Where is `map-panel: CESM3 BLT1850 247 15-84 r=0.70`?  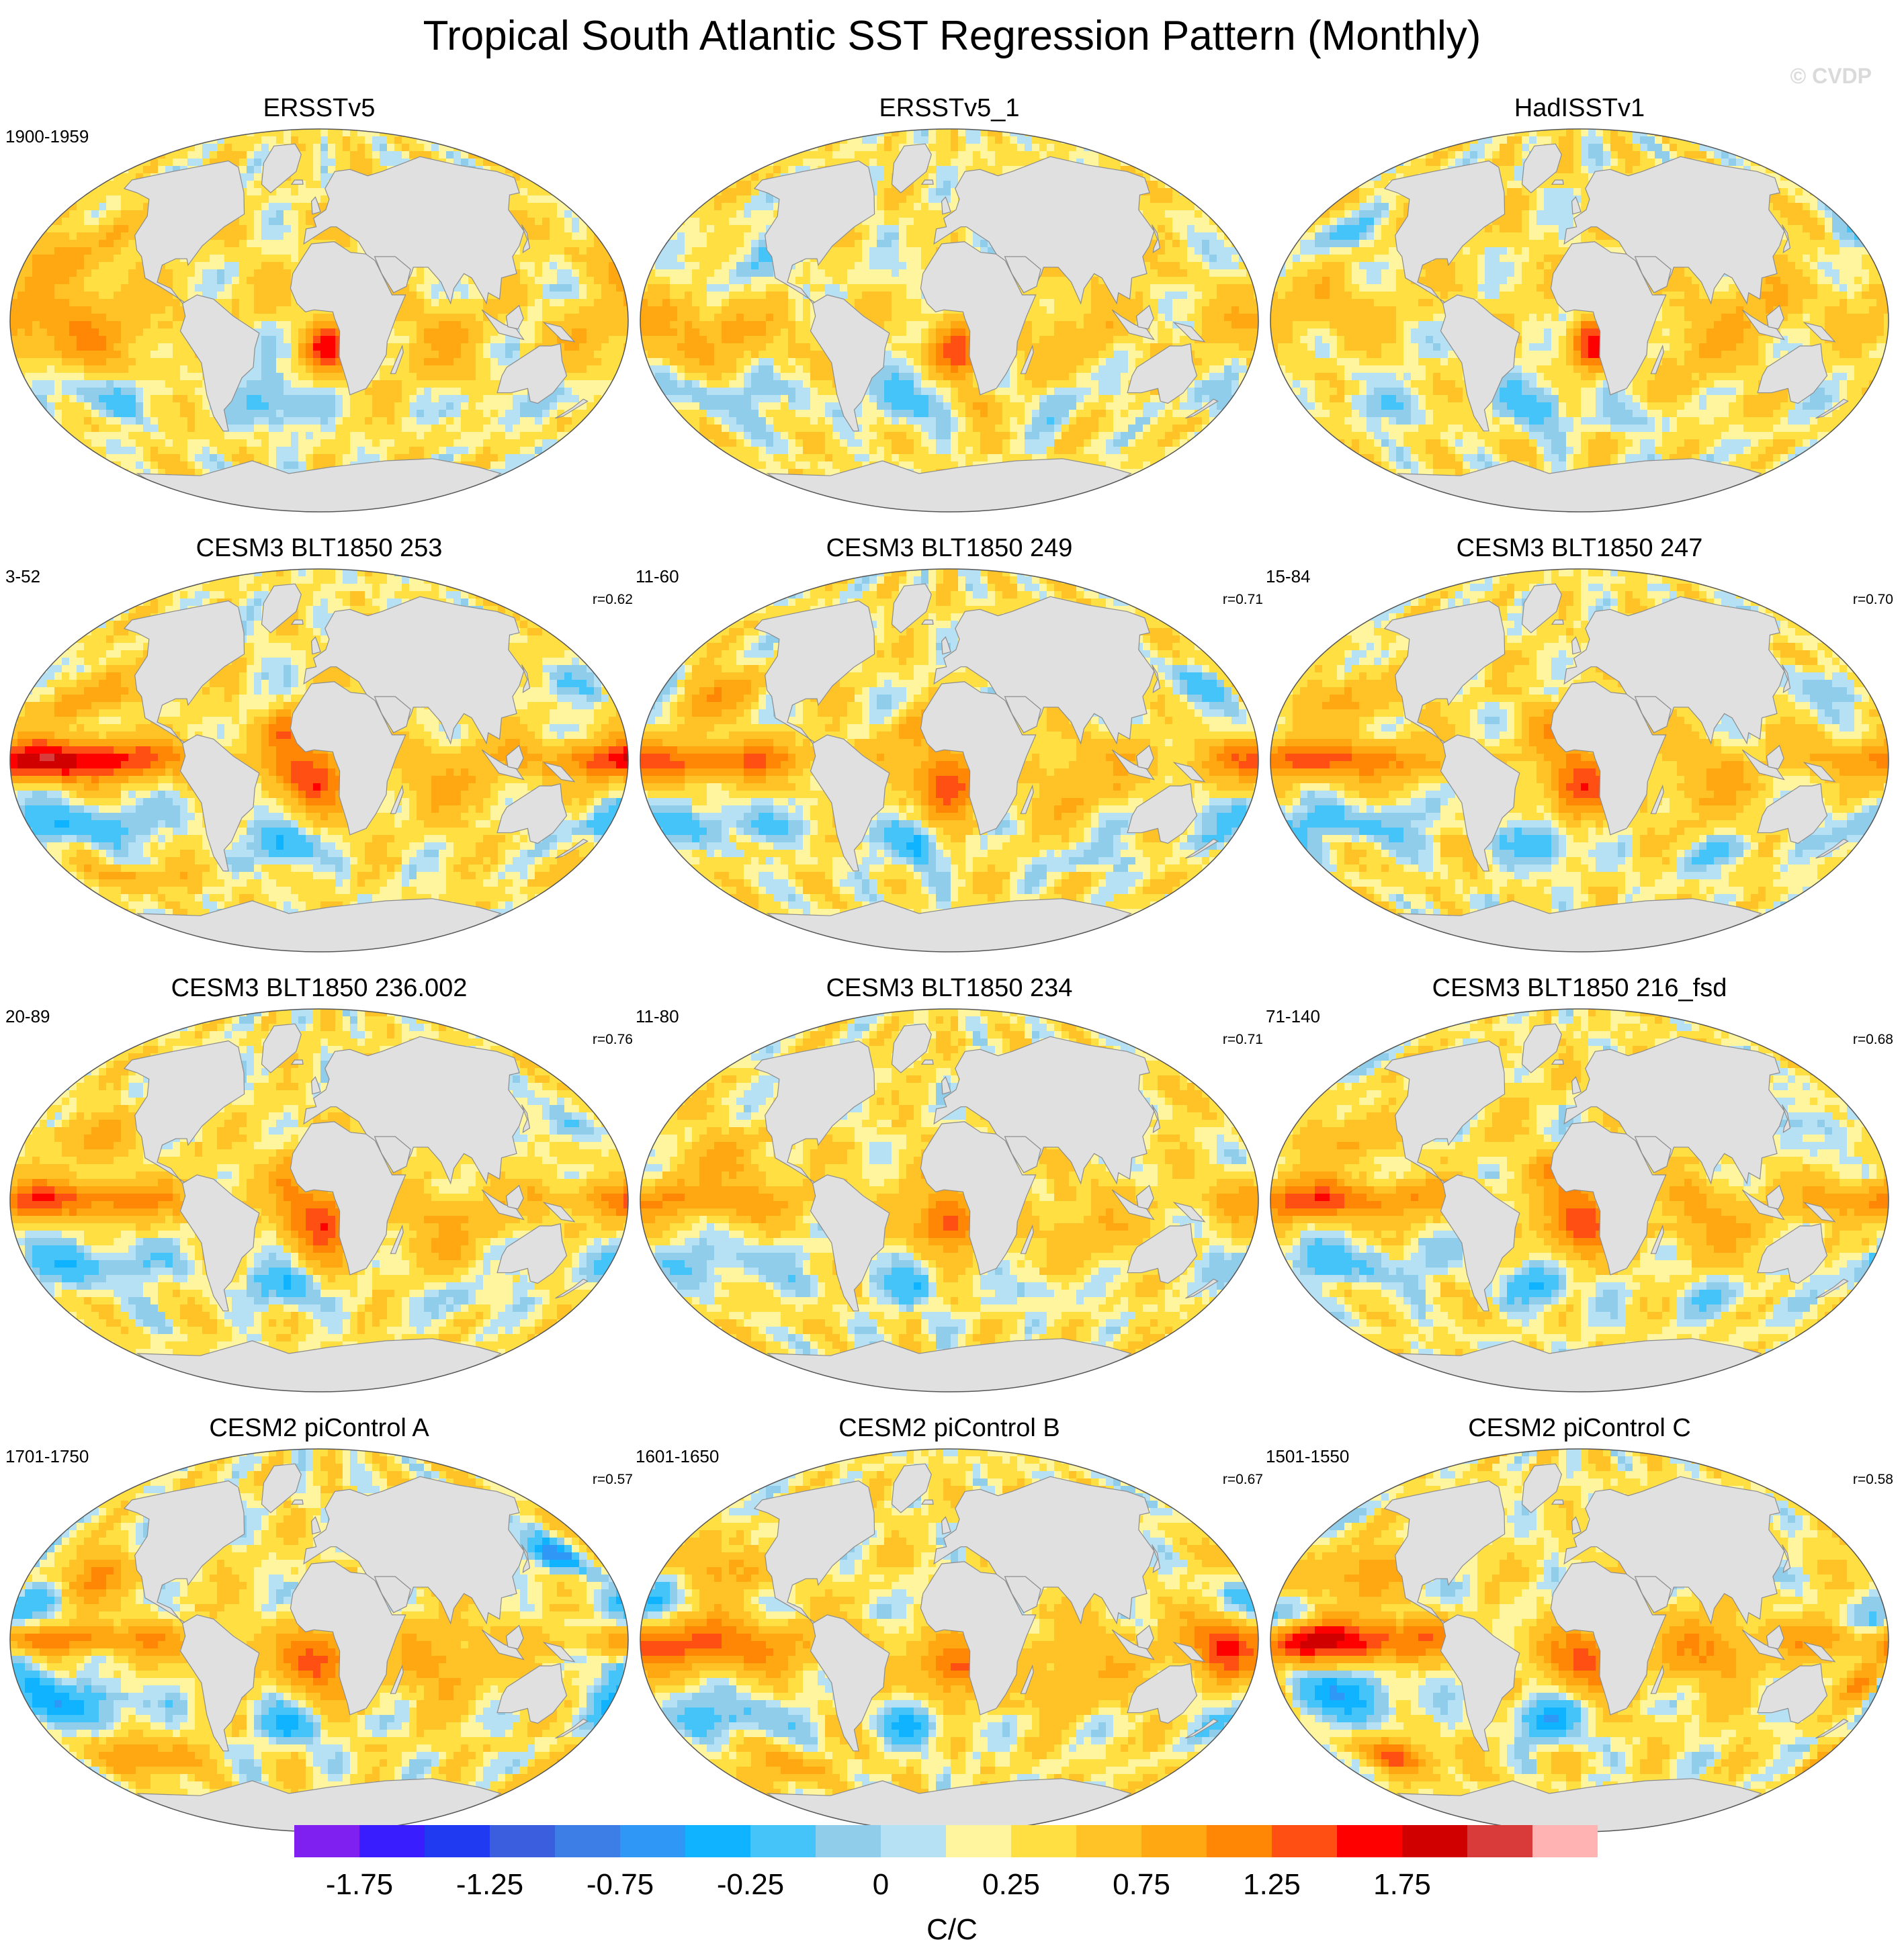 map-panel: CESM3 BLT1850 247 15-84 r=0.70 is located at coordinates (1579, 756).